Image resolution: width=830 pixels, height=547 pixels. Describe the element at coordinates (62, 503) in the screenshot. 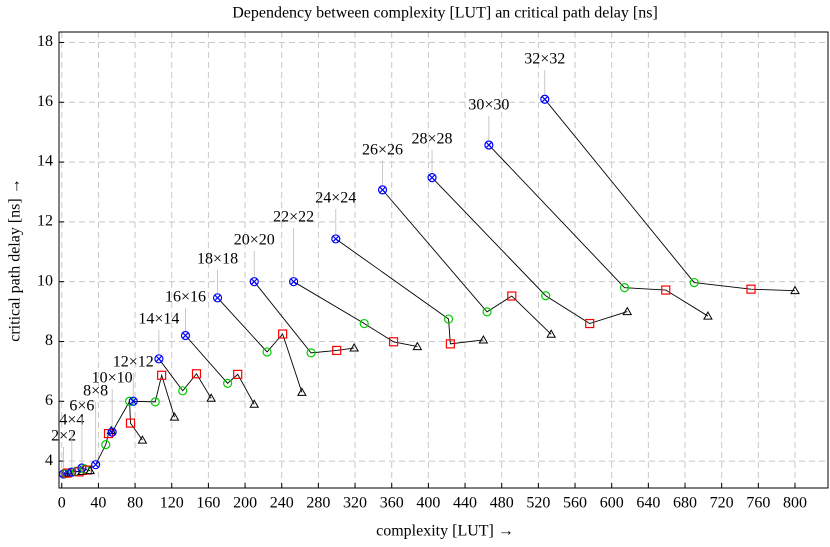

I see `x-tick-label: 0` at that location.